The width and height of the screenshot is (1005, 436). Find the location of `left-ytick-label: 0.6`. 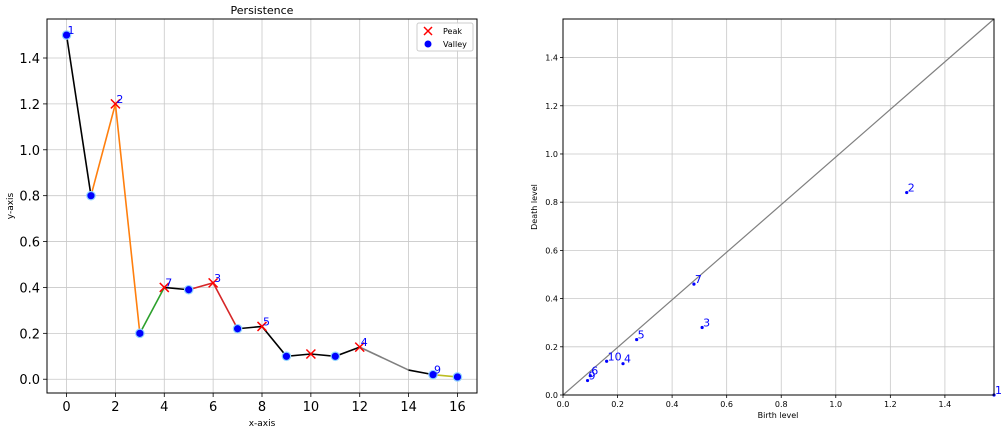

left-ytick-label: 0.6 is located at coordinates (29, 243).